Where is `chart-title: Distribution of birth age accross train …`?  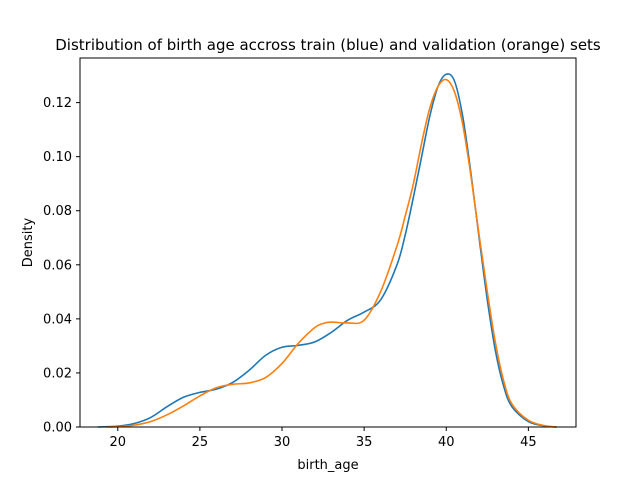 chart-title: Distribution of birth age accross train … is located at coordinates (328, 45).